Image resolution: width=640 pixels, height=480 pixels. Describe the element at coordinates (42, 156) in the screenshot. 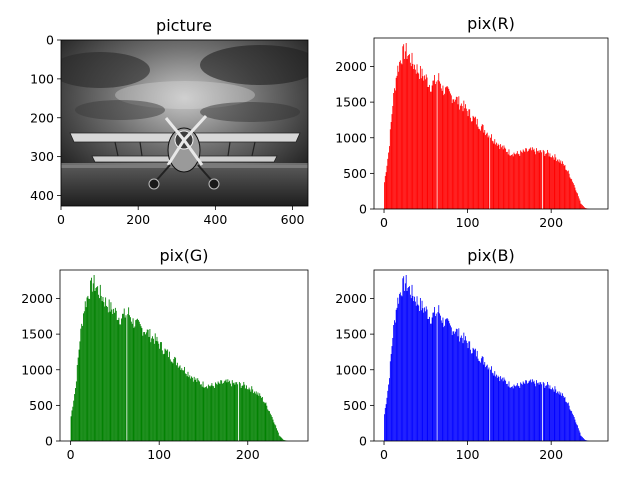

I see `y-tick-label: 300` at that location.